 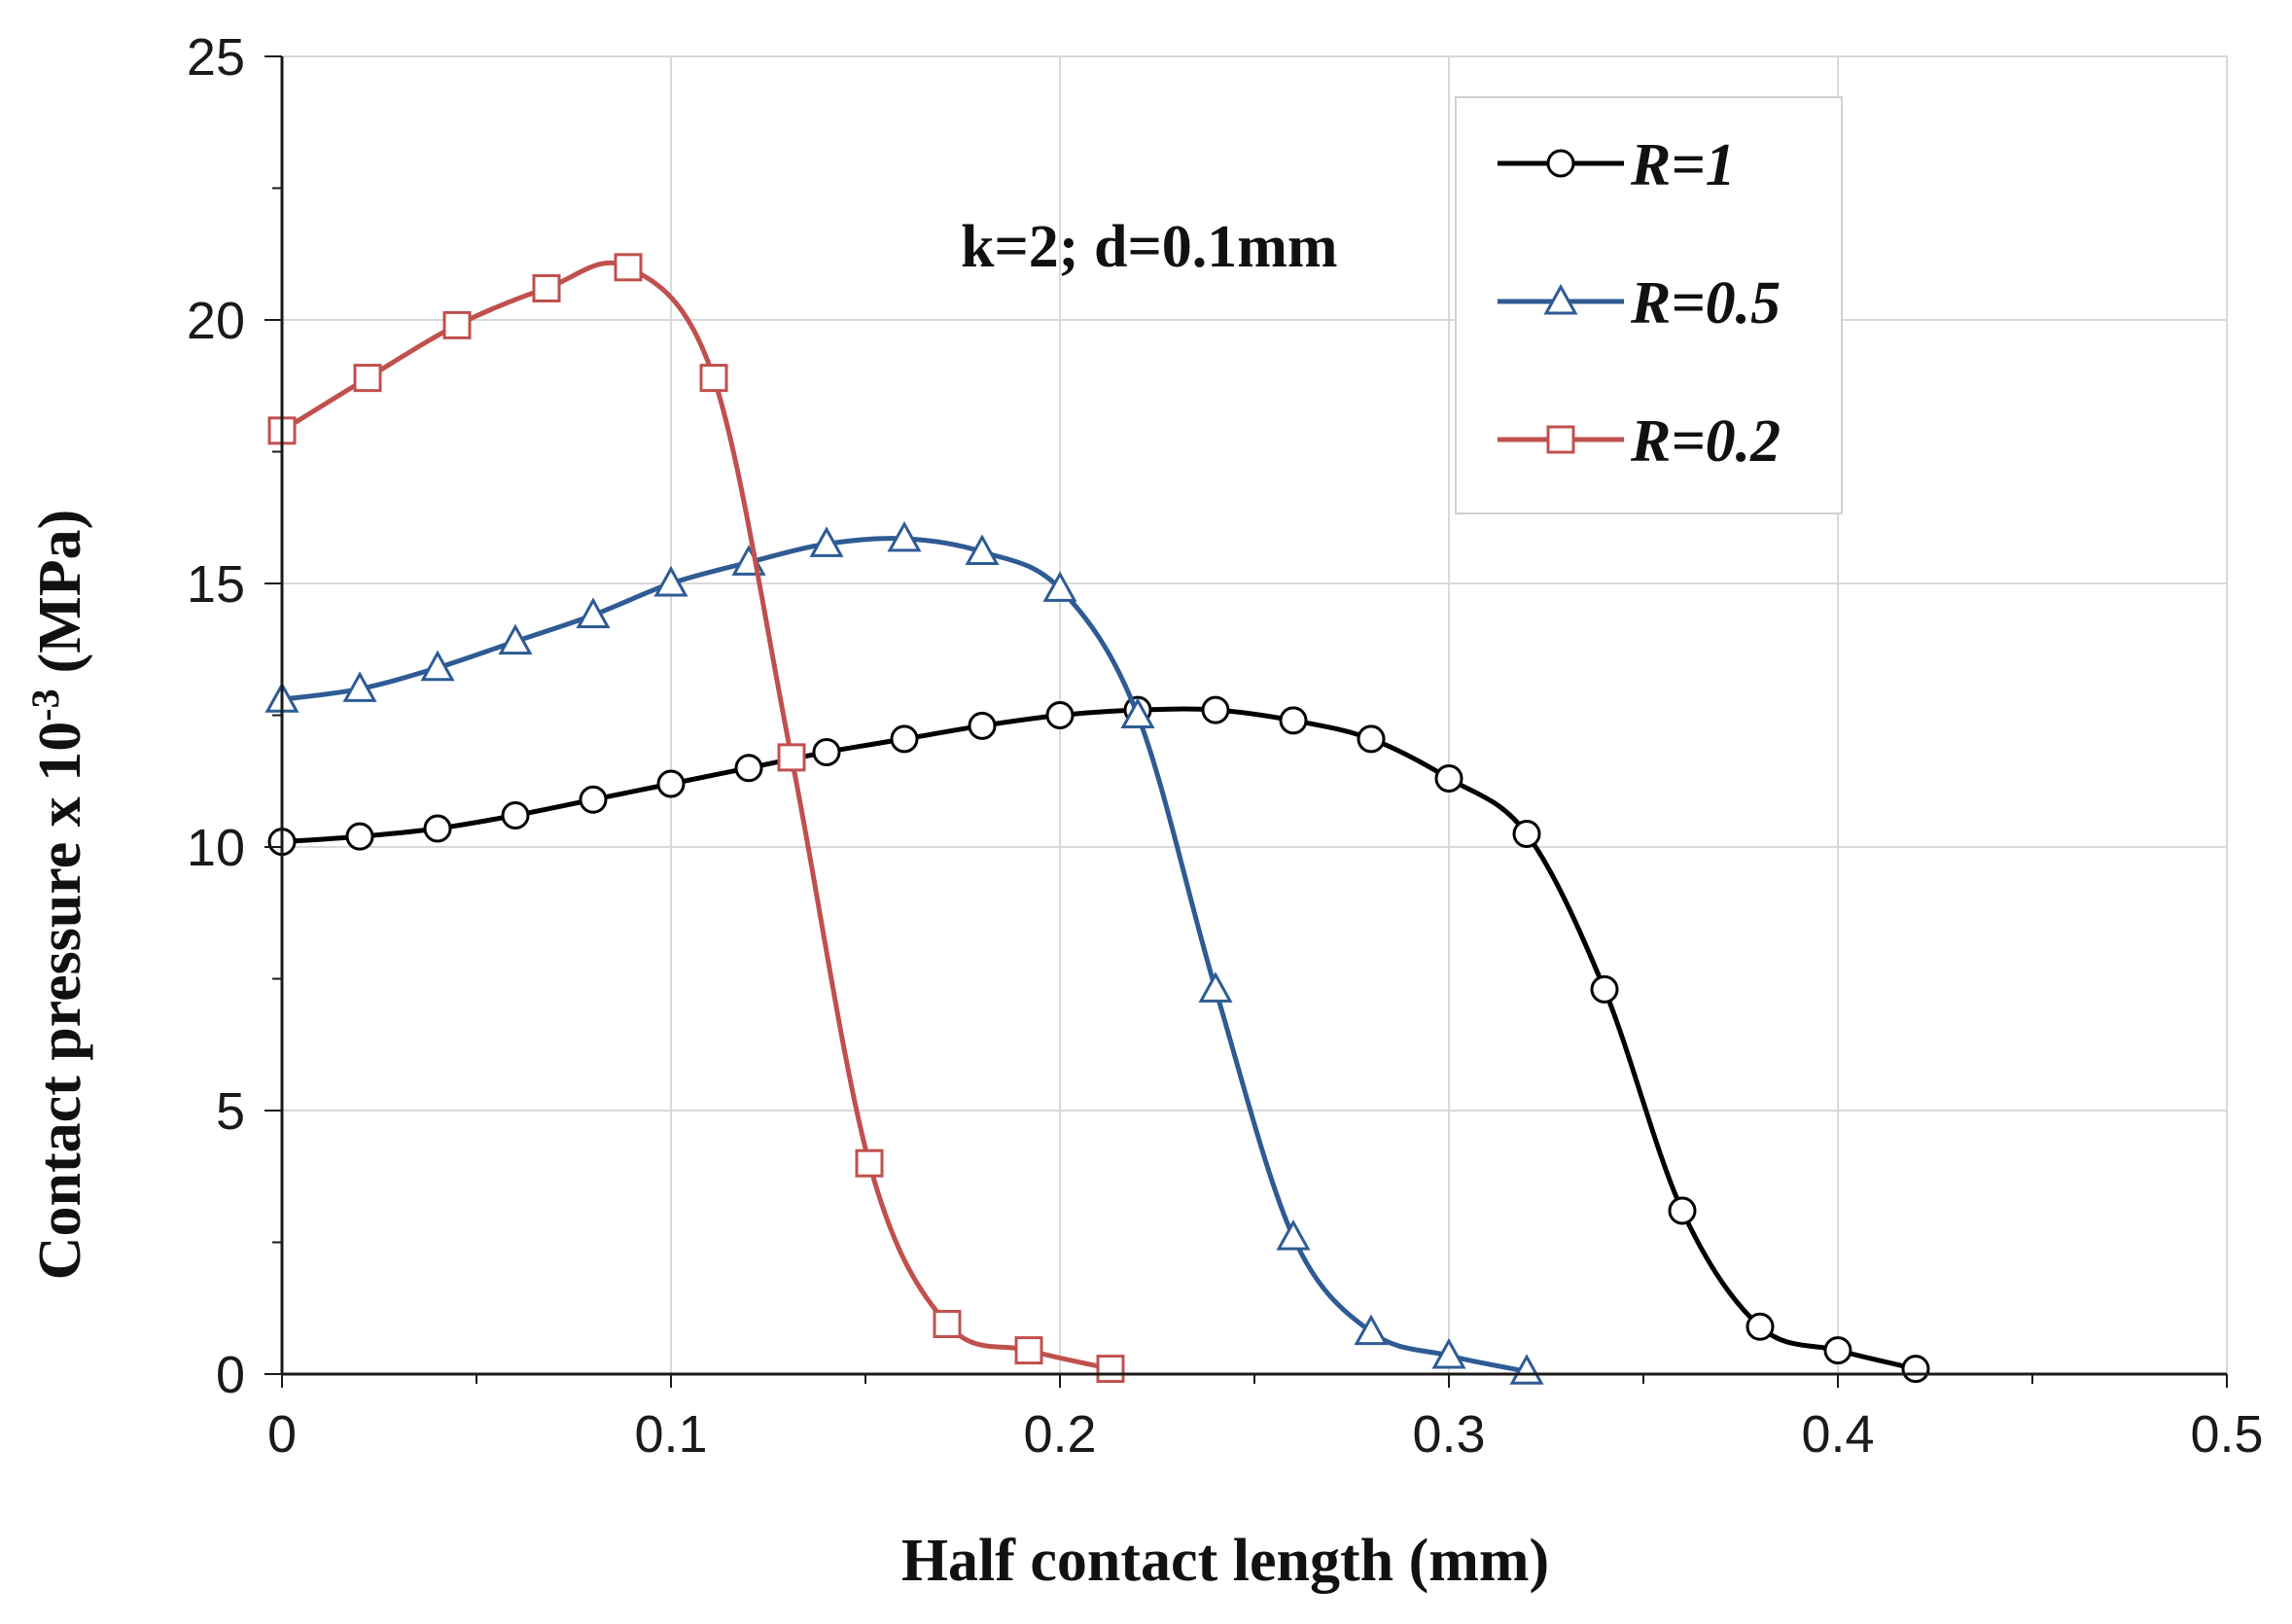 What do you see at coordinates (60, 592) in the screenshot?
I see `y-axis-title-unit: (MPa)` at bounding box center [60, 592].